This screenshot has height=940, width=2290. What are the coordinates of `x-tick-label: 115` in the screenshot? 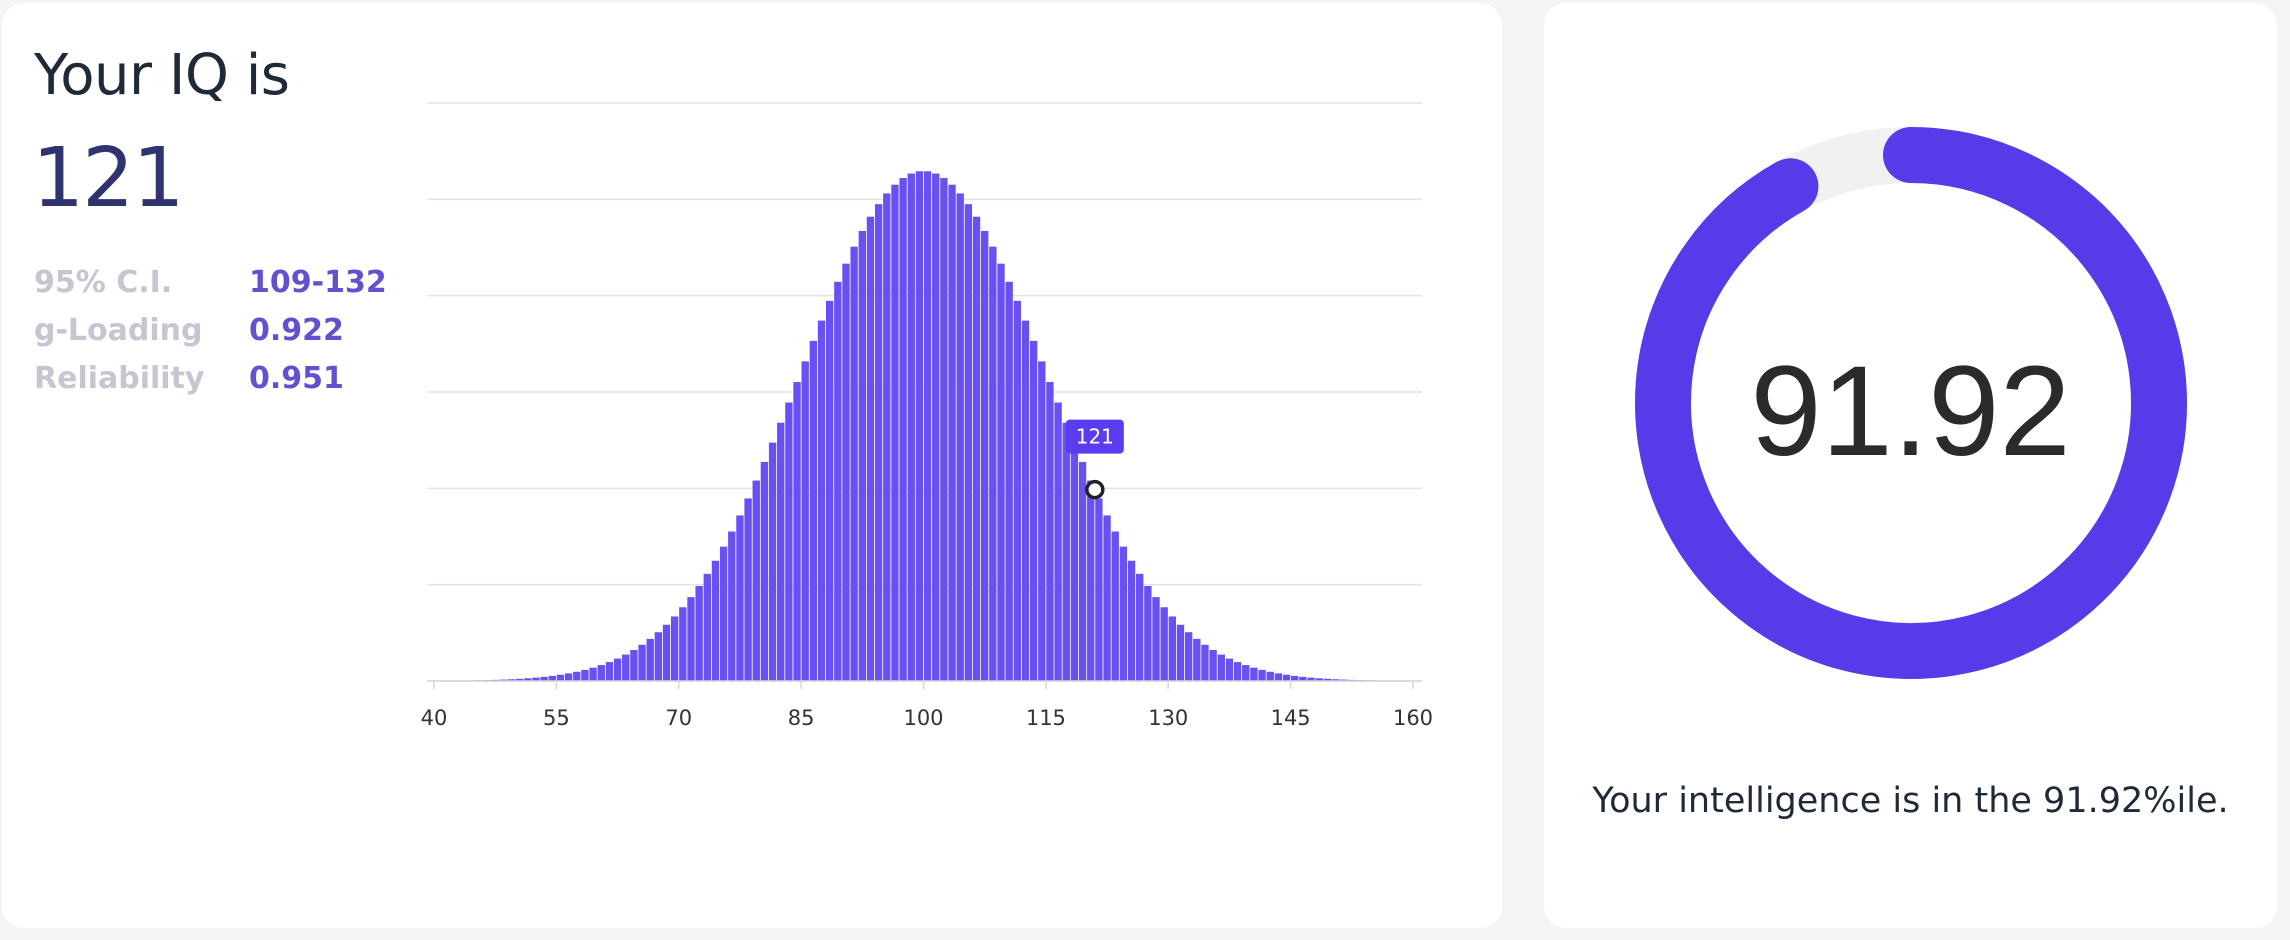 It's located at (1046, 718).